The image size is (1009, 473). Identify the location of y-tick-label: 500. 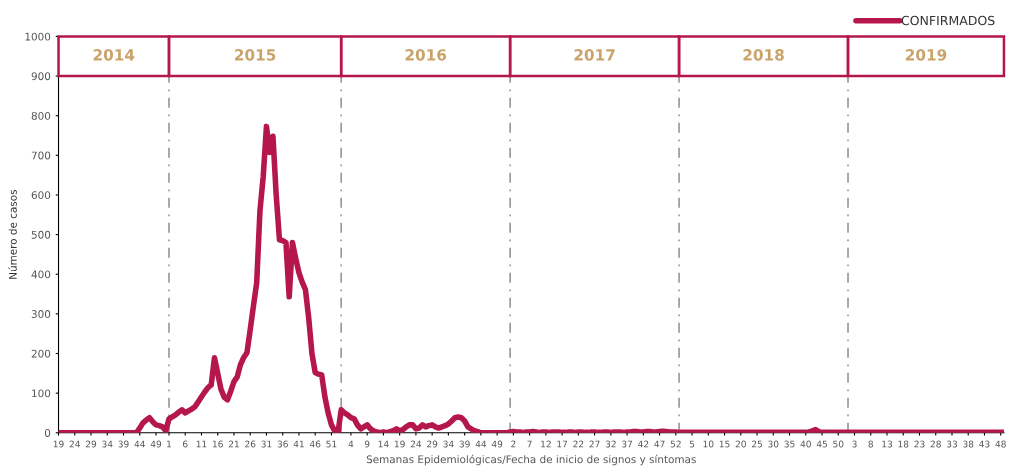
(41, 234).